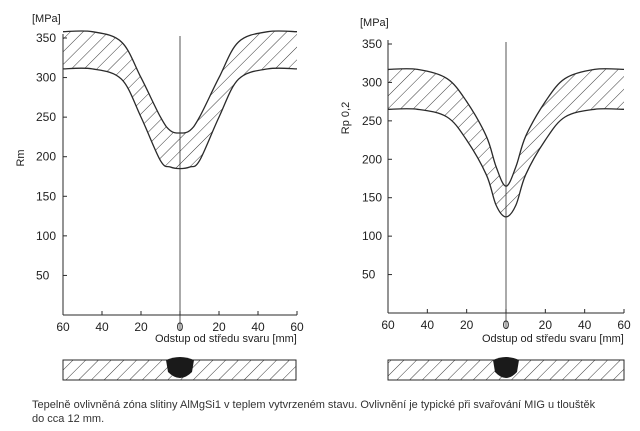 The image size is (640, 431). What do you see at coordinates (226, 339) in the screenshot?
I see `chart-rm-xlabel: Odstup od středu svaru [mm]` at bounding box center [226, 339].